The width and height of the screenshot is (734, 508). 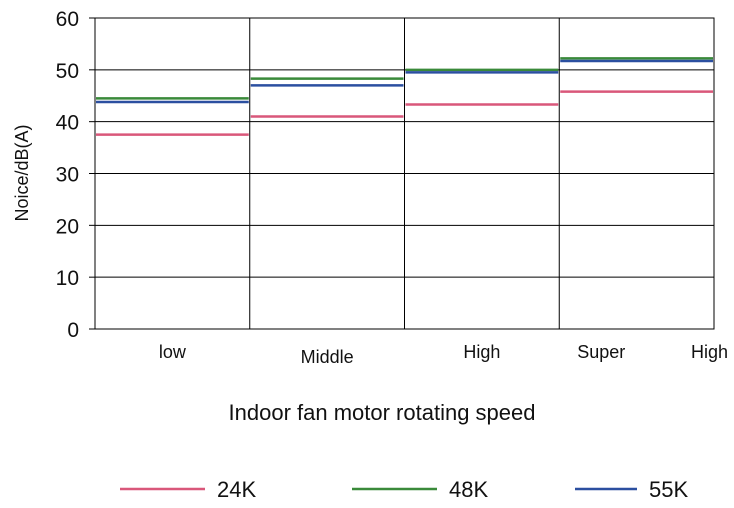 I want to click on y-tick-label: 30, so click(x=67, y=175).